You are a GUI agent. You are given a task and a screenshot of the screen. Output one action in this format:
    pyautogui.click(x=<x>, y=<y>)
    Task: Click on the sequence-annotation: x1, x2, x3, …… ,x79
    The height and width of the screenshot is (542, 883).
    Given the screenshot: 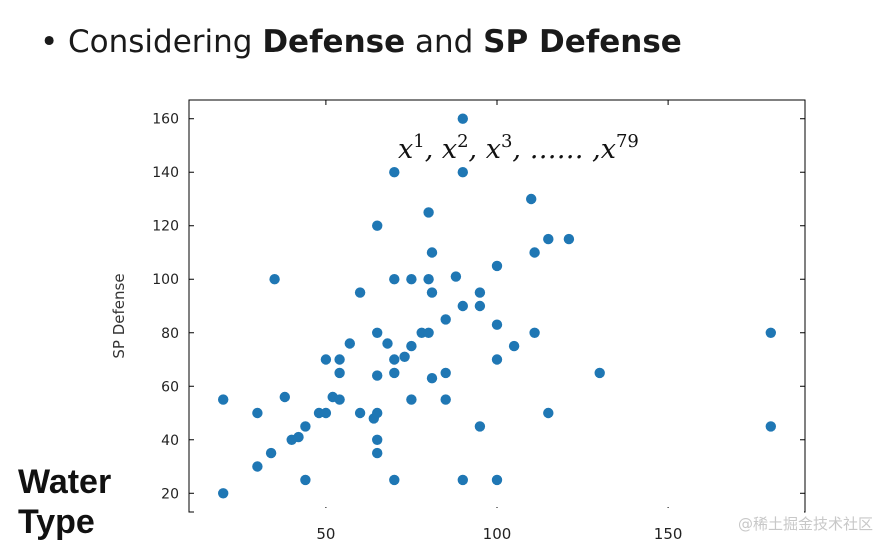 What is the action you would take?
    pyautogui.click(x=518, y=148)
    